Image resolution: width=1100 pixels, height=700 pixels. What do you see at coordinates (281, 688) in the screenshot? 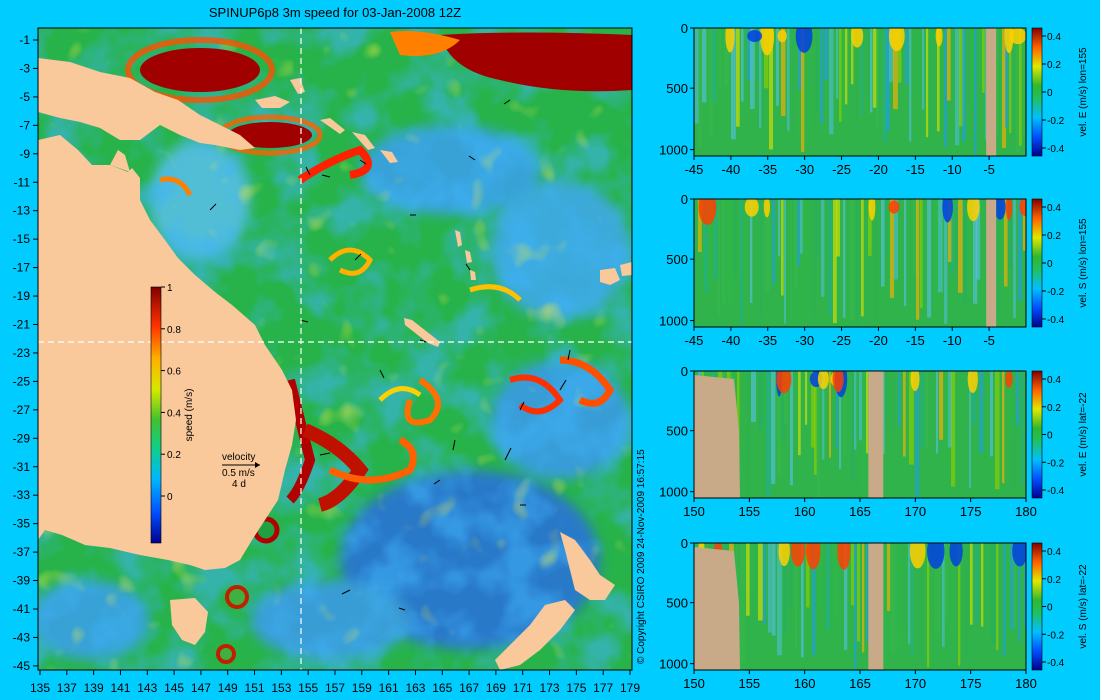
I see `map-x-tick-label: 153` at bounding box center [281, 688].